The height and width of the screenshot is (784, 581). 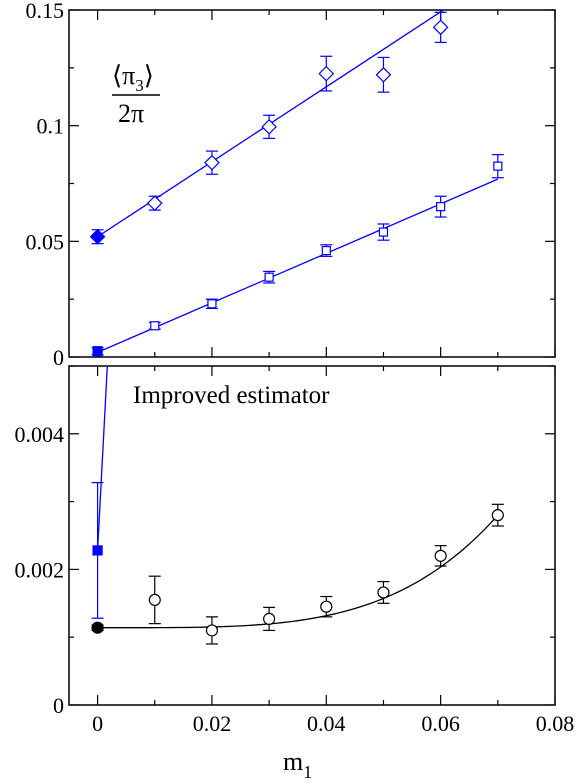 What do you see at coordinates (131, 113) in the screenshot?
I see `y-label-denominator: 2π` at bounding box center [131, 113].